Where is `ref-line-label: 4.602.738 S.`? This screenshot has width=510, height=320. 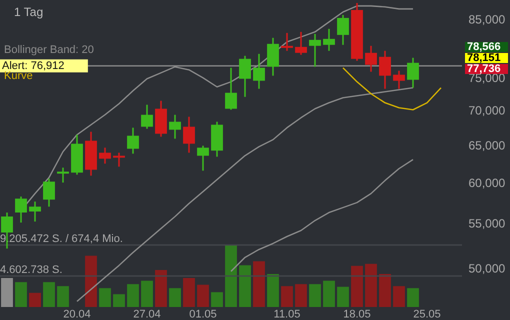 ref-line-label: 4.602.738 S. is located at coordinates (31, 270).